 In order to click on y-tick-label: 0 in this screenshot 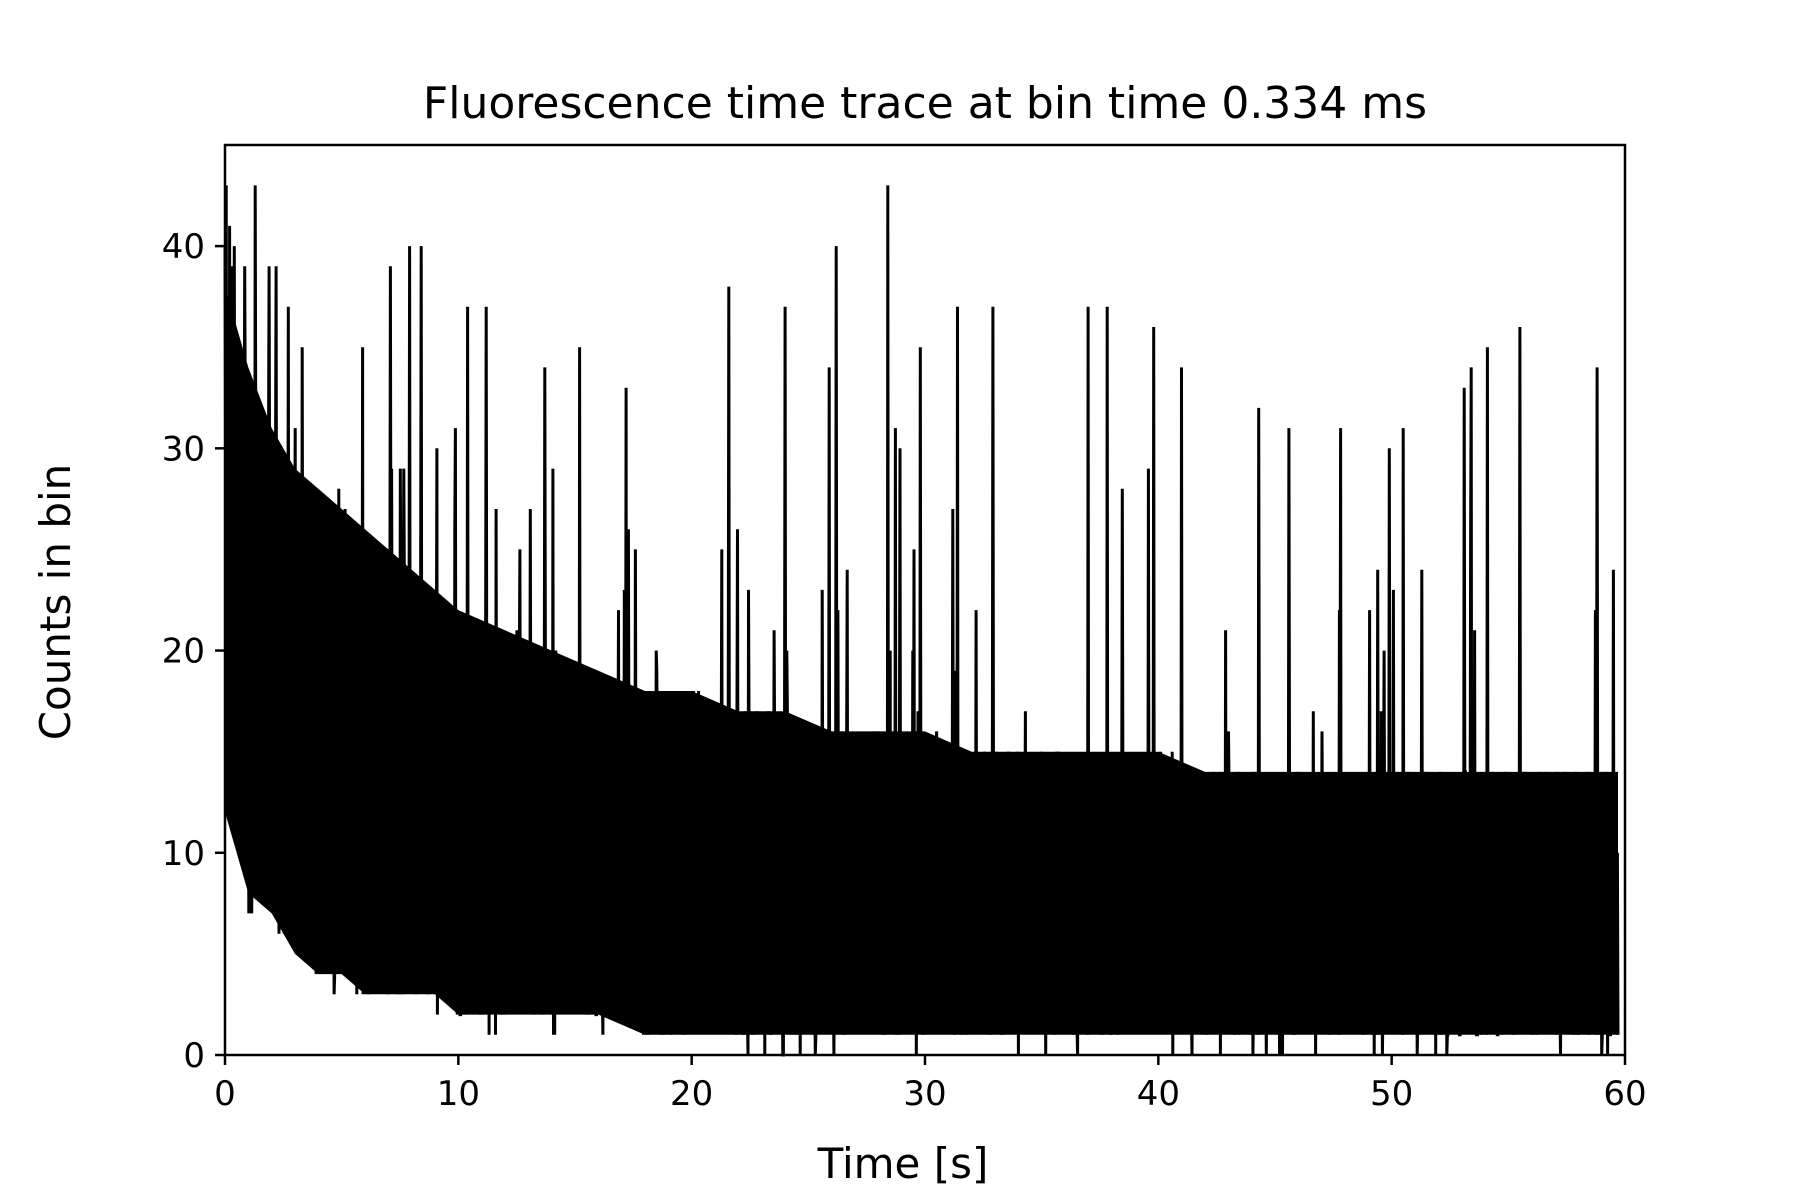, I will do `click(194, 1056)`.